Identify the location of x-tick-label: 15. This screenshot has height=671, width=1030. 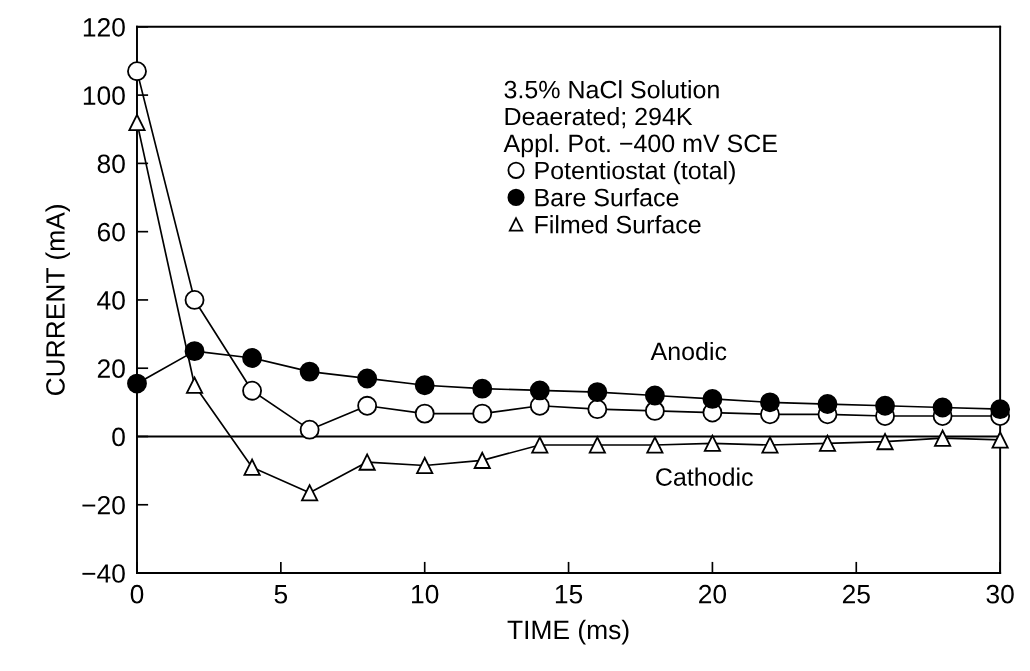
(569, 594).